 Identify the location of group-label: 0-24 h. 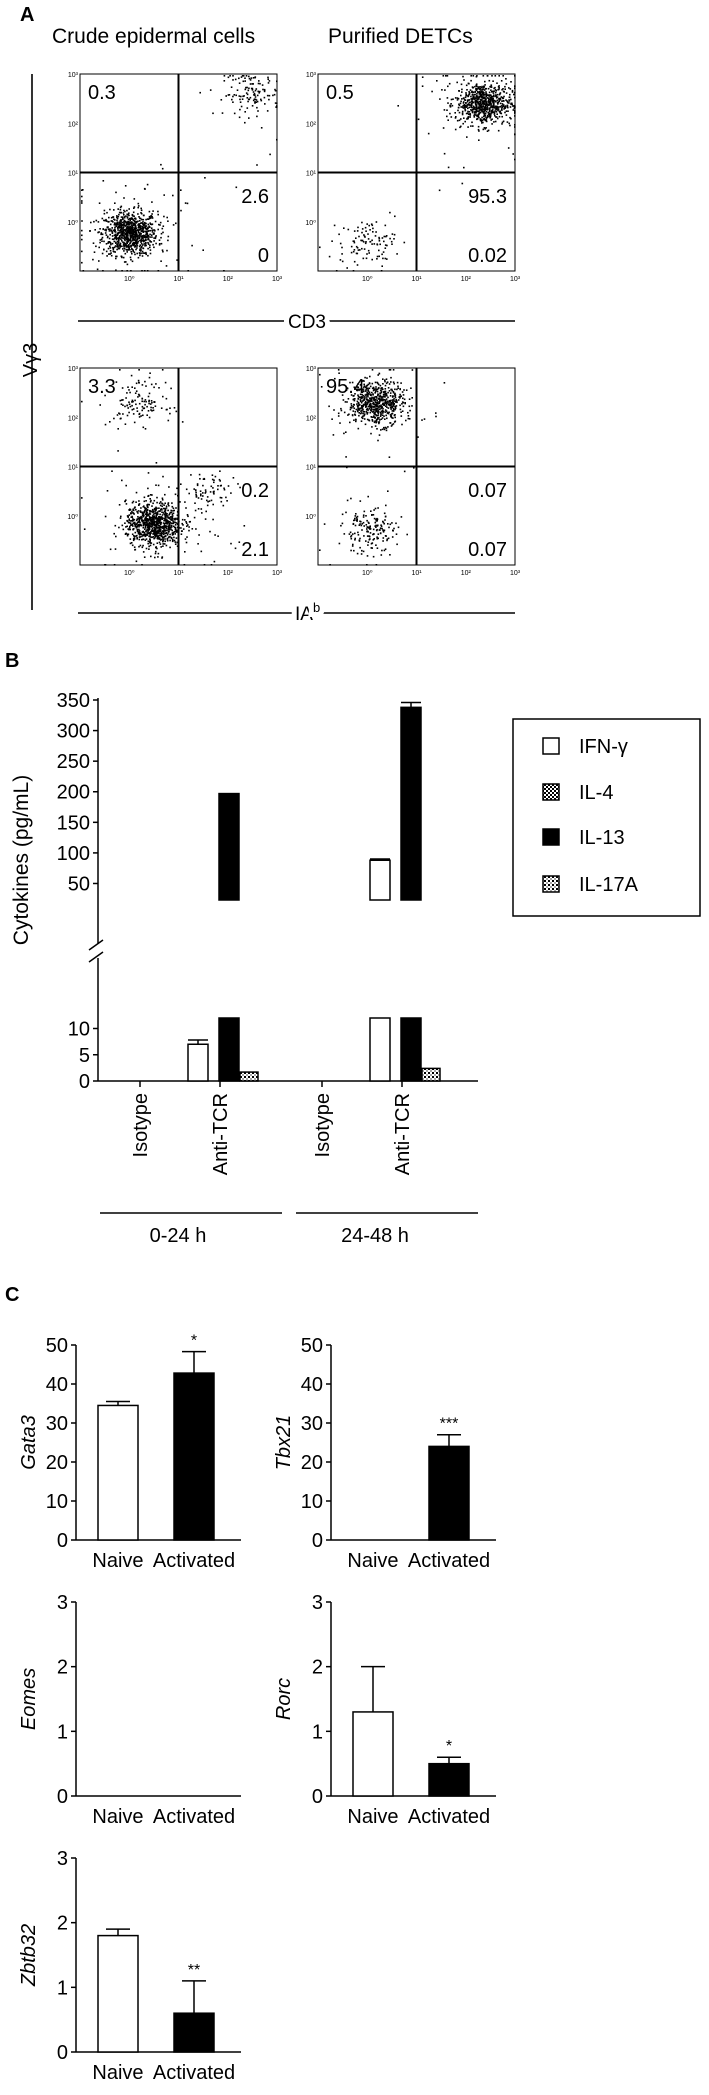
(178, 1236).